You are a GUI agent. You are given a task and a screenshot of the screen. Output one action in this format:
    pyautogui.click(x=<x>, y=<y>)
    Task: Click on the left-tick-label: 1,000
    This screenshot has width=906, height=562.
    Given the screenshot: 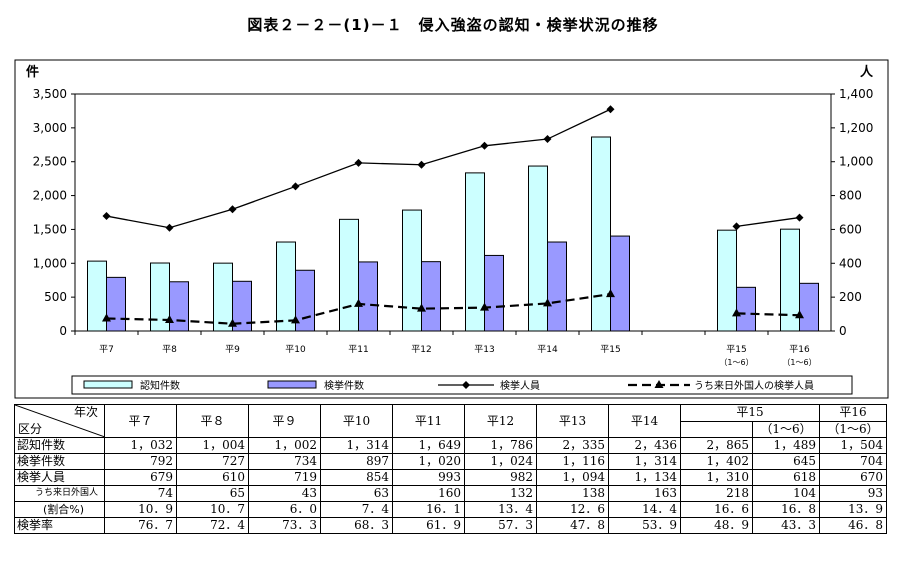 What is the action you would take?
    pyautogui.click(x=50, y=263)
    